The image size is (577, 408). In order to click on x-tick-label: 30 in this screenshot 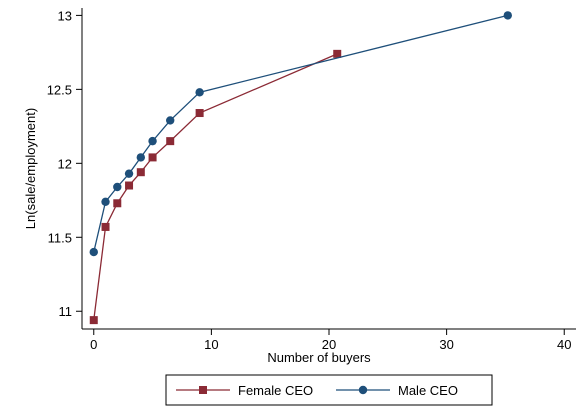, I will do `click(446, 344)`.